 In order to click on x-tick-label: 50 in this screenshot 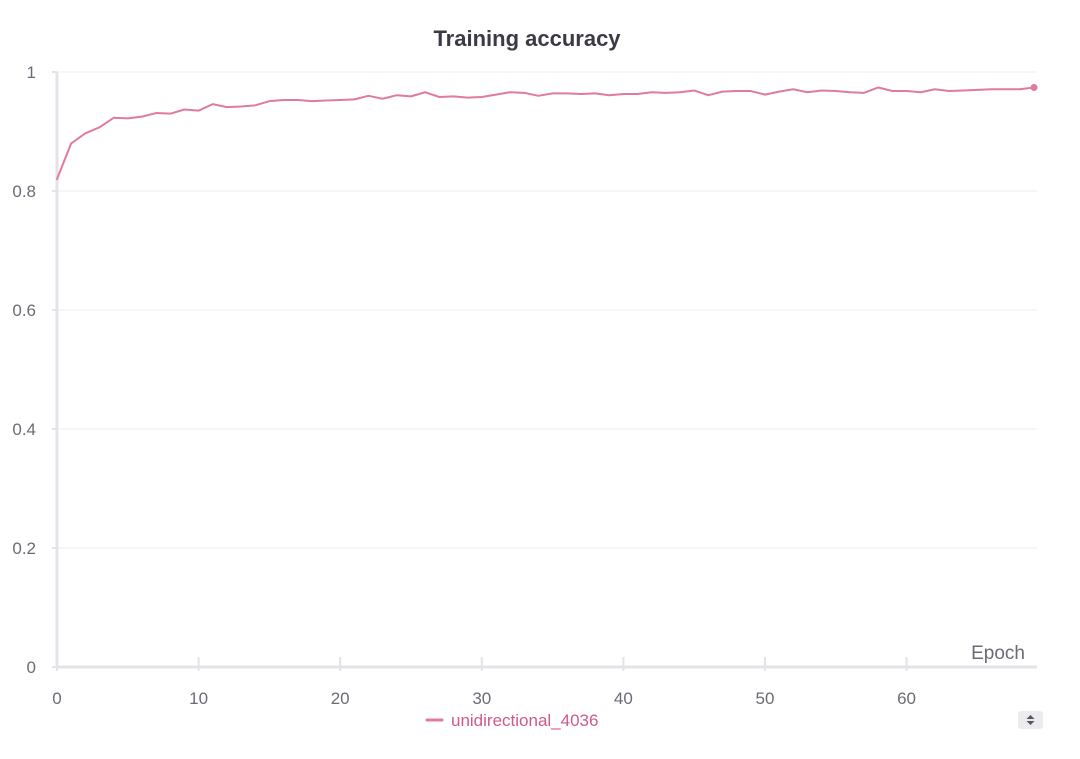, I will do `click(765, 698)`.